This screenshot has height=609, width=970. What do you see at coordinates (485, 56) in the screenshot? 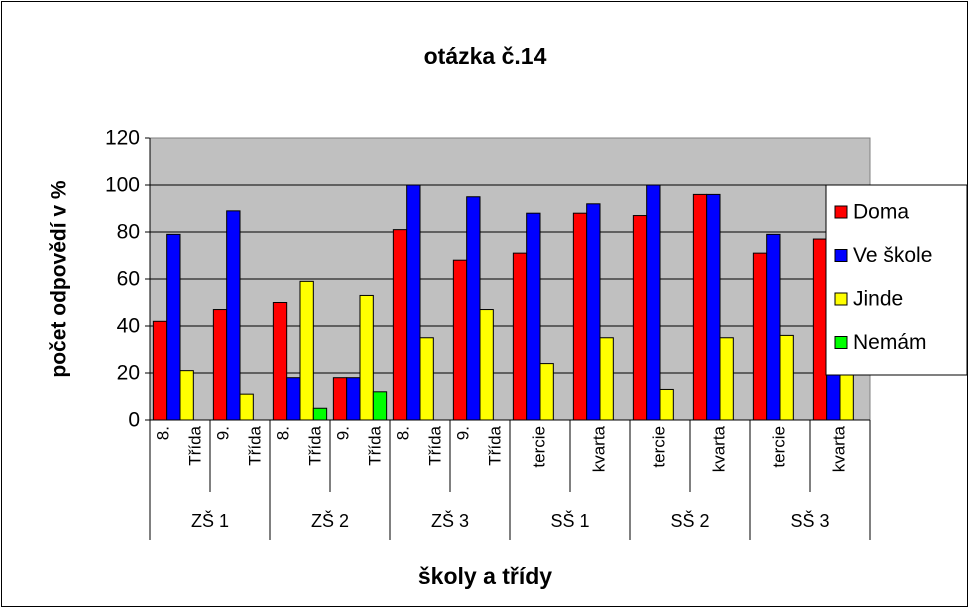
I see `chart-title: otázka č.14` at bounding box center [485, 56].